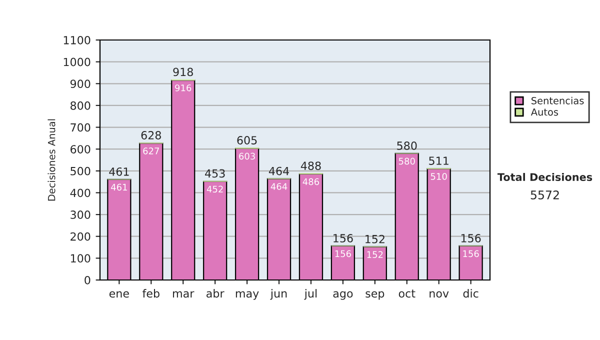 This screenshot has height=340, width=600. What do you see at coordinates (343, 295) in the screenshot?
I see `x-tick-label: ago` at bounding box center [343, 295].